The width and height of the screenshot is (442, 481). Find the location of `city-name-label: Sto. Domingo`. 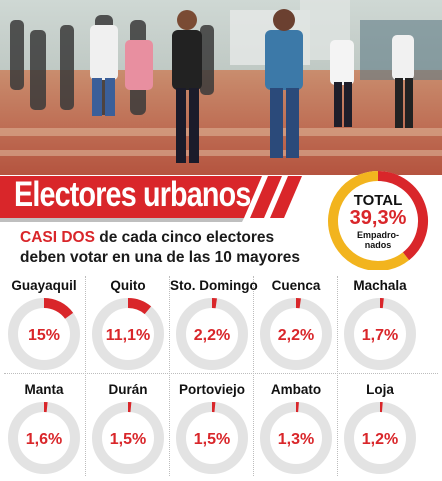

city-name-label: Sto. Domingo is located at coordinates (214, 285).